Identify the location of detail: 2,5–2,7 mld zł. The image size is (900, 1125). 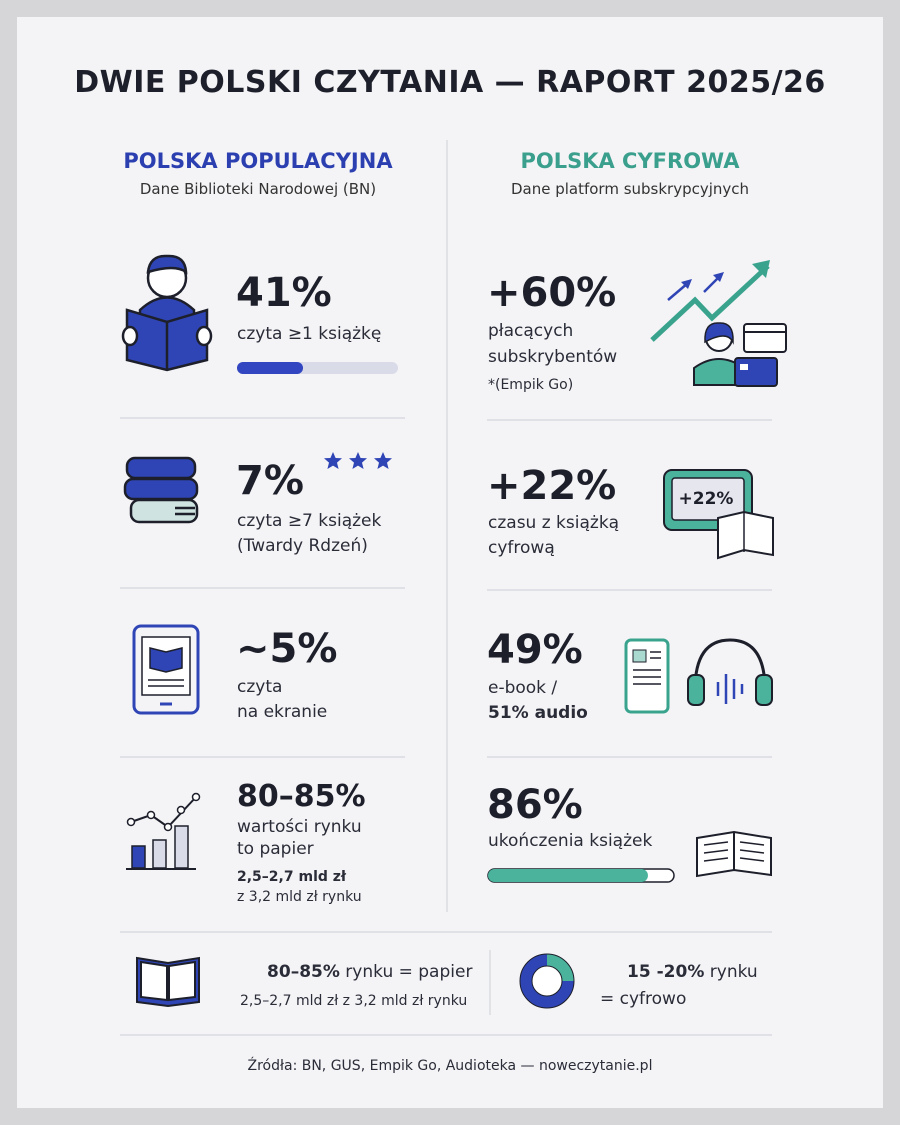
(292, 877).